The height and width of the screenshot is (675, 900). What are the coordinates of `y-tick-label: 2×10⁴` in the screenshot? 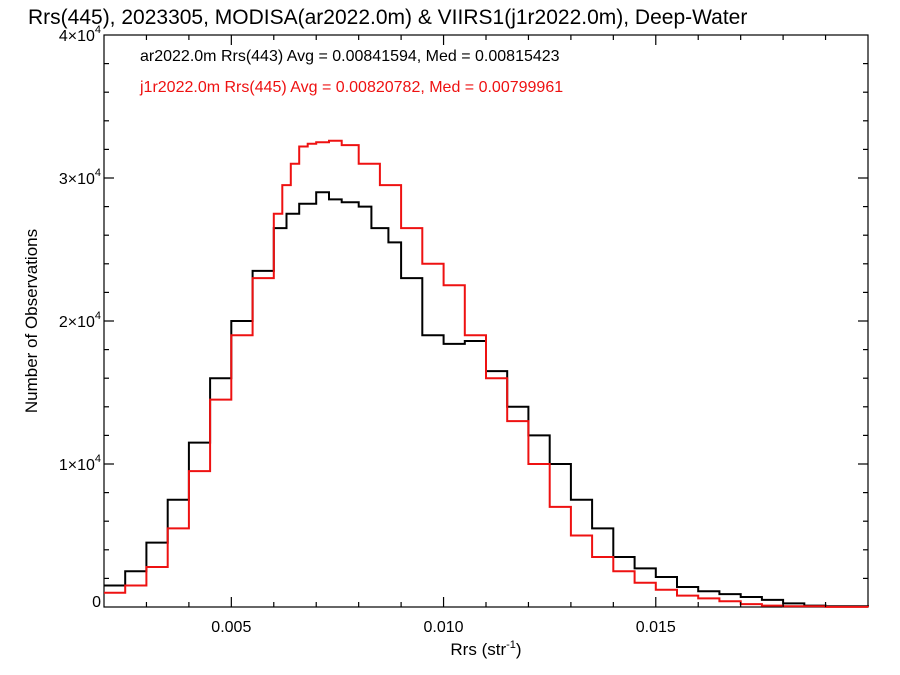 It's located at (80, 320).